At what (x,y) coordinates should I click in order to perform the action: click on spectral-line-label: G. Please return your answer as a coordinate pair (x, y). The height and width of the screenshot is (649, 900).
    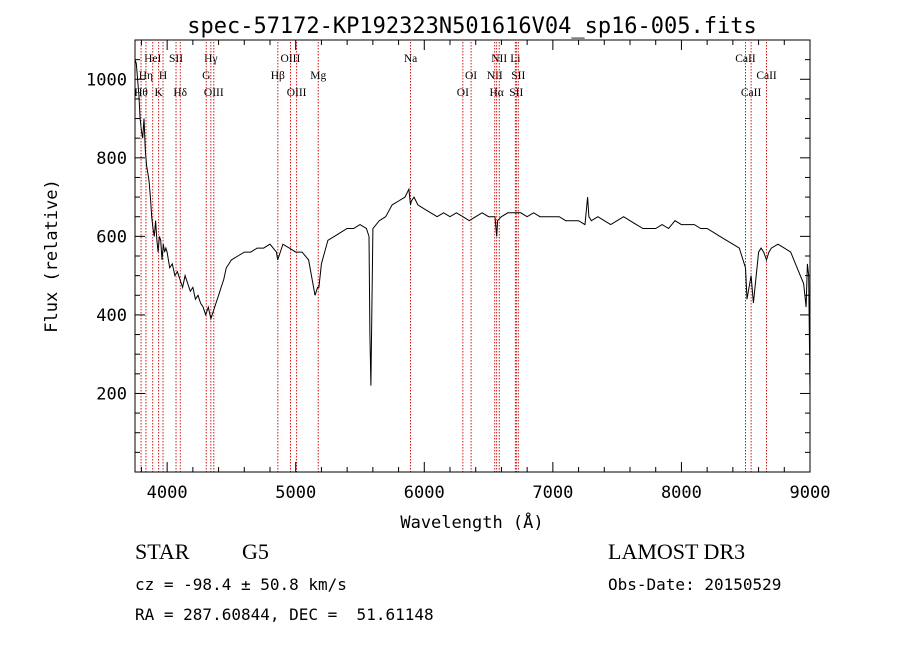
    Looking at the image, I should click on (206, 76).